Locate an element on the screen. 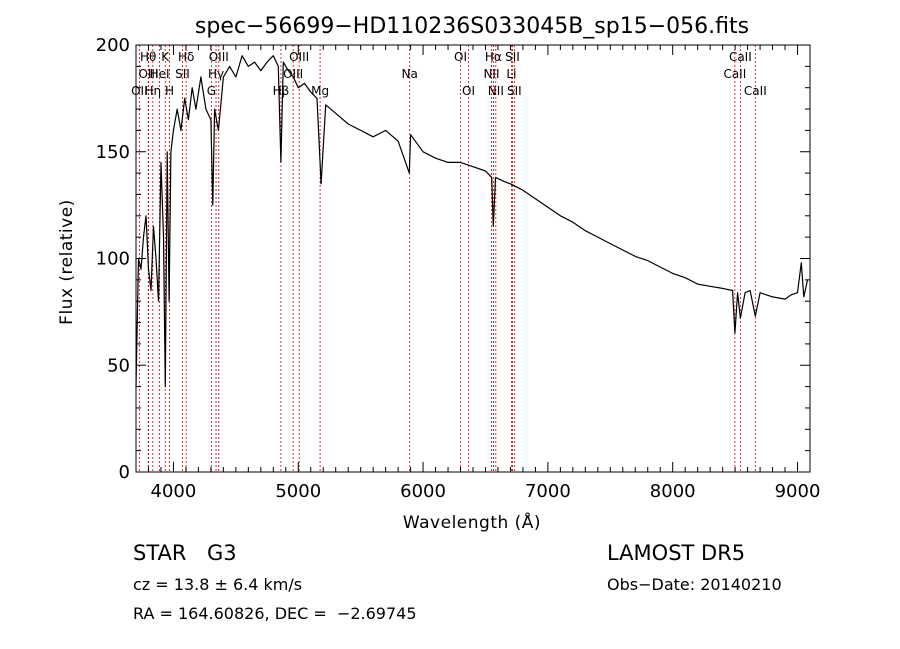 The image size is (900, 649). object-class: STAR is located at coordinates (160, 553).